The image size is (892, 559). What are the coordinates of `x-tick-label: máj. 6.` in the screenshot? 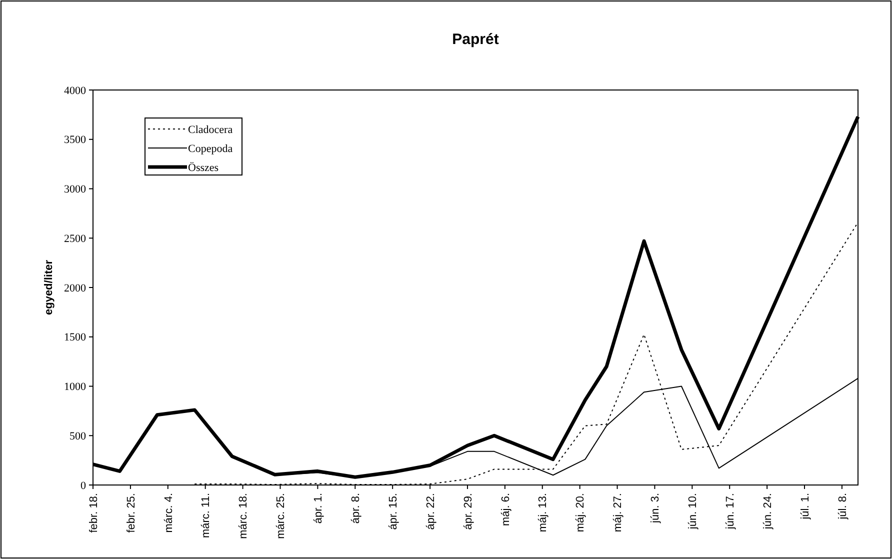 It's located at (506, 509).